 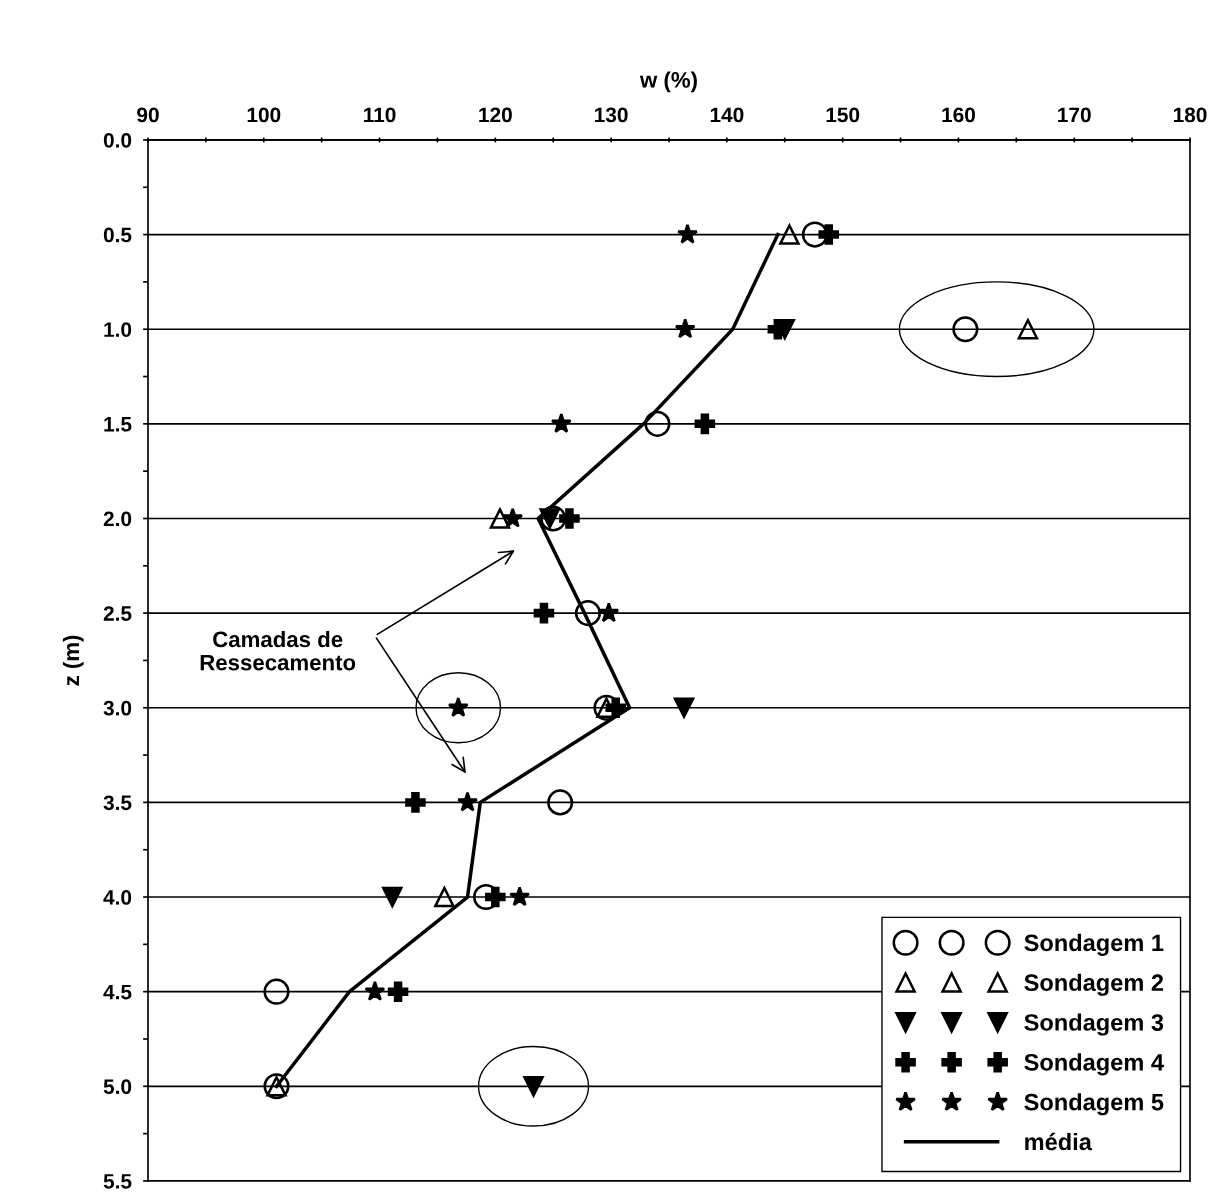 I want to click on y-tick-label: 1.0, so click(x=118, y=329).